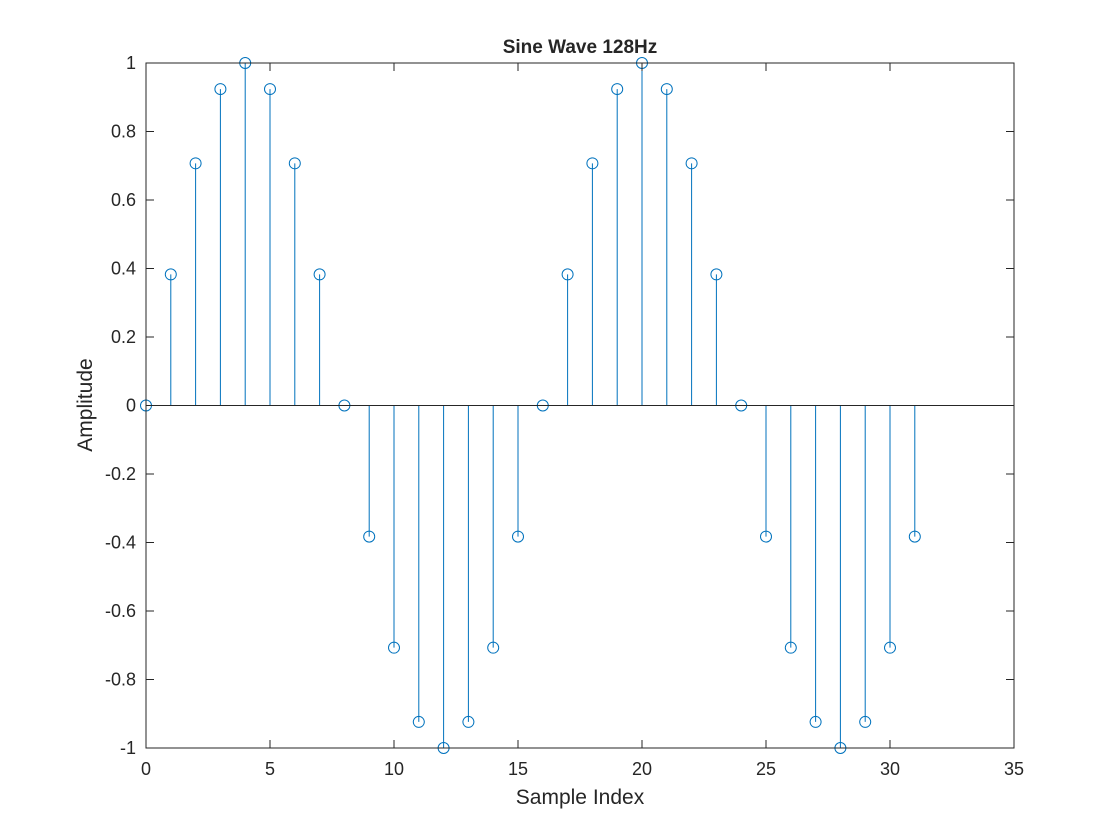  Describe the element at coordinates (642, 769) in the screenshot. I see `x-tick-label: 20` at that location.